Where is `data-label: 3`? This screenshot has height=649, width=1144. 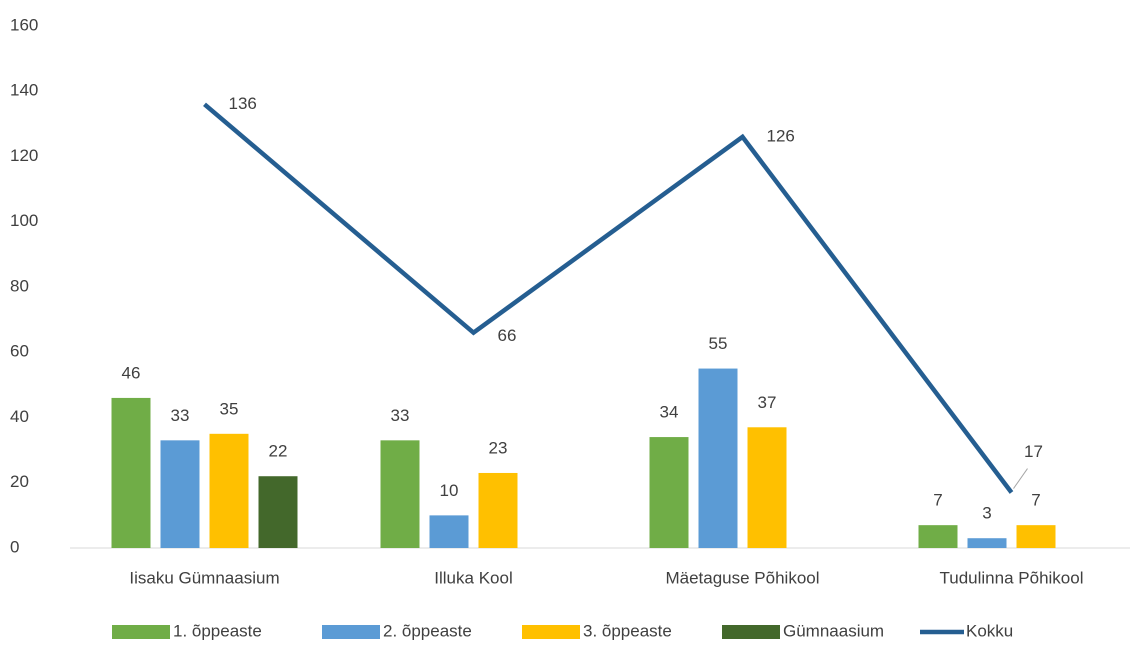
data-label: 3 is located at coordinates (986, 513).